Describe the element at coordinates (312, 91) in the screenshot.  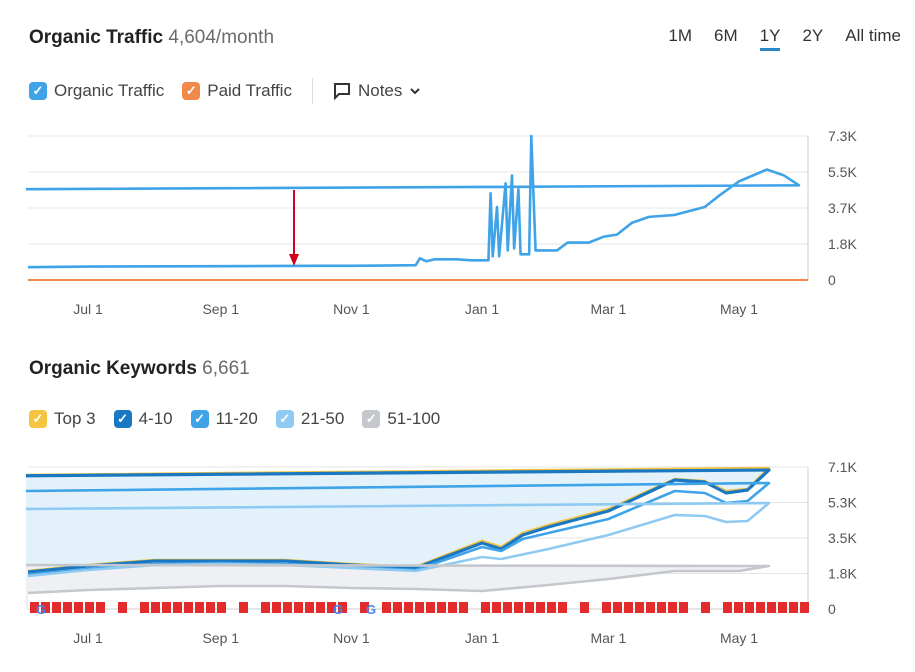
I see `divider` at that location.